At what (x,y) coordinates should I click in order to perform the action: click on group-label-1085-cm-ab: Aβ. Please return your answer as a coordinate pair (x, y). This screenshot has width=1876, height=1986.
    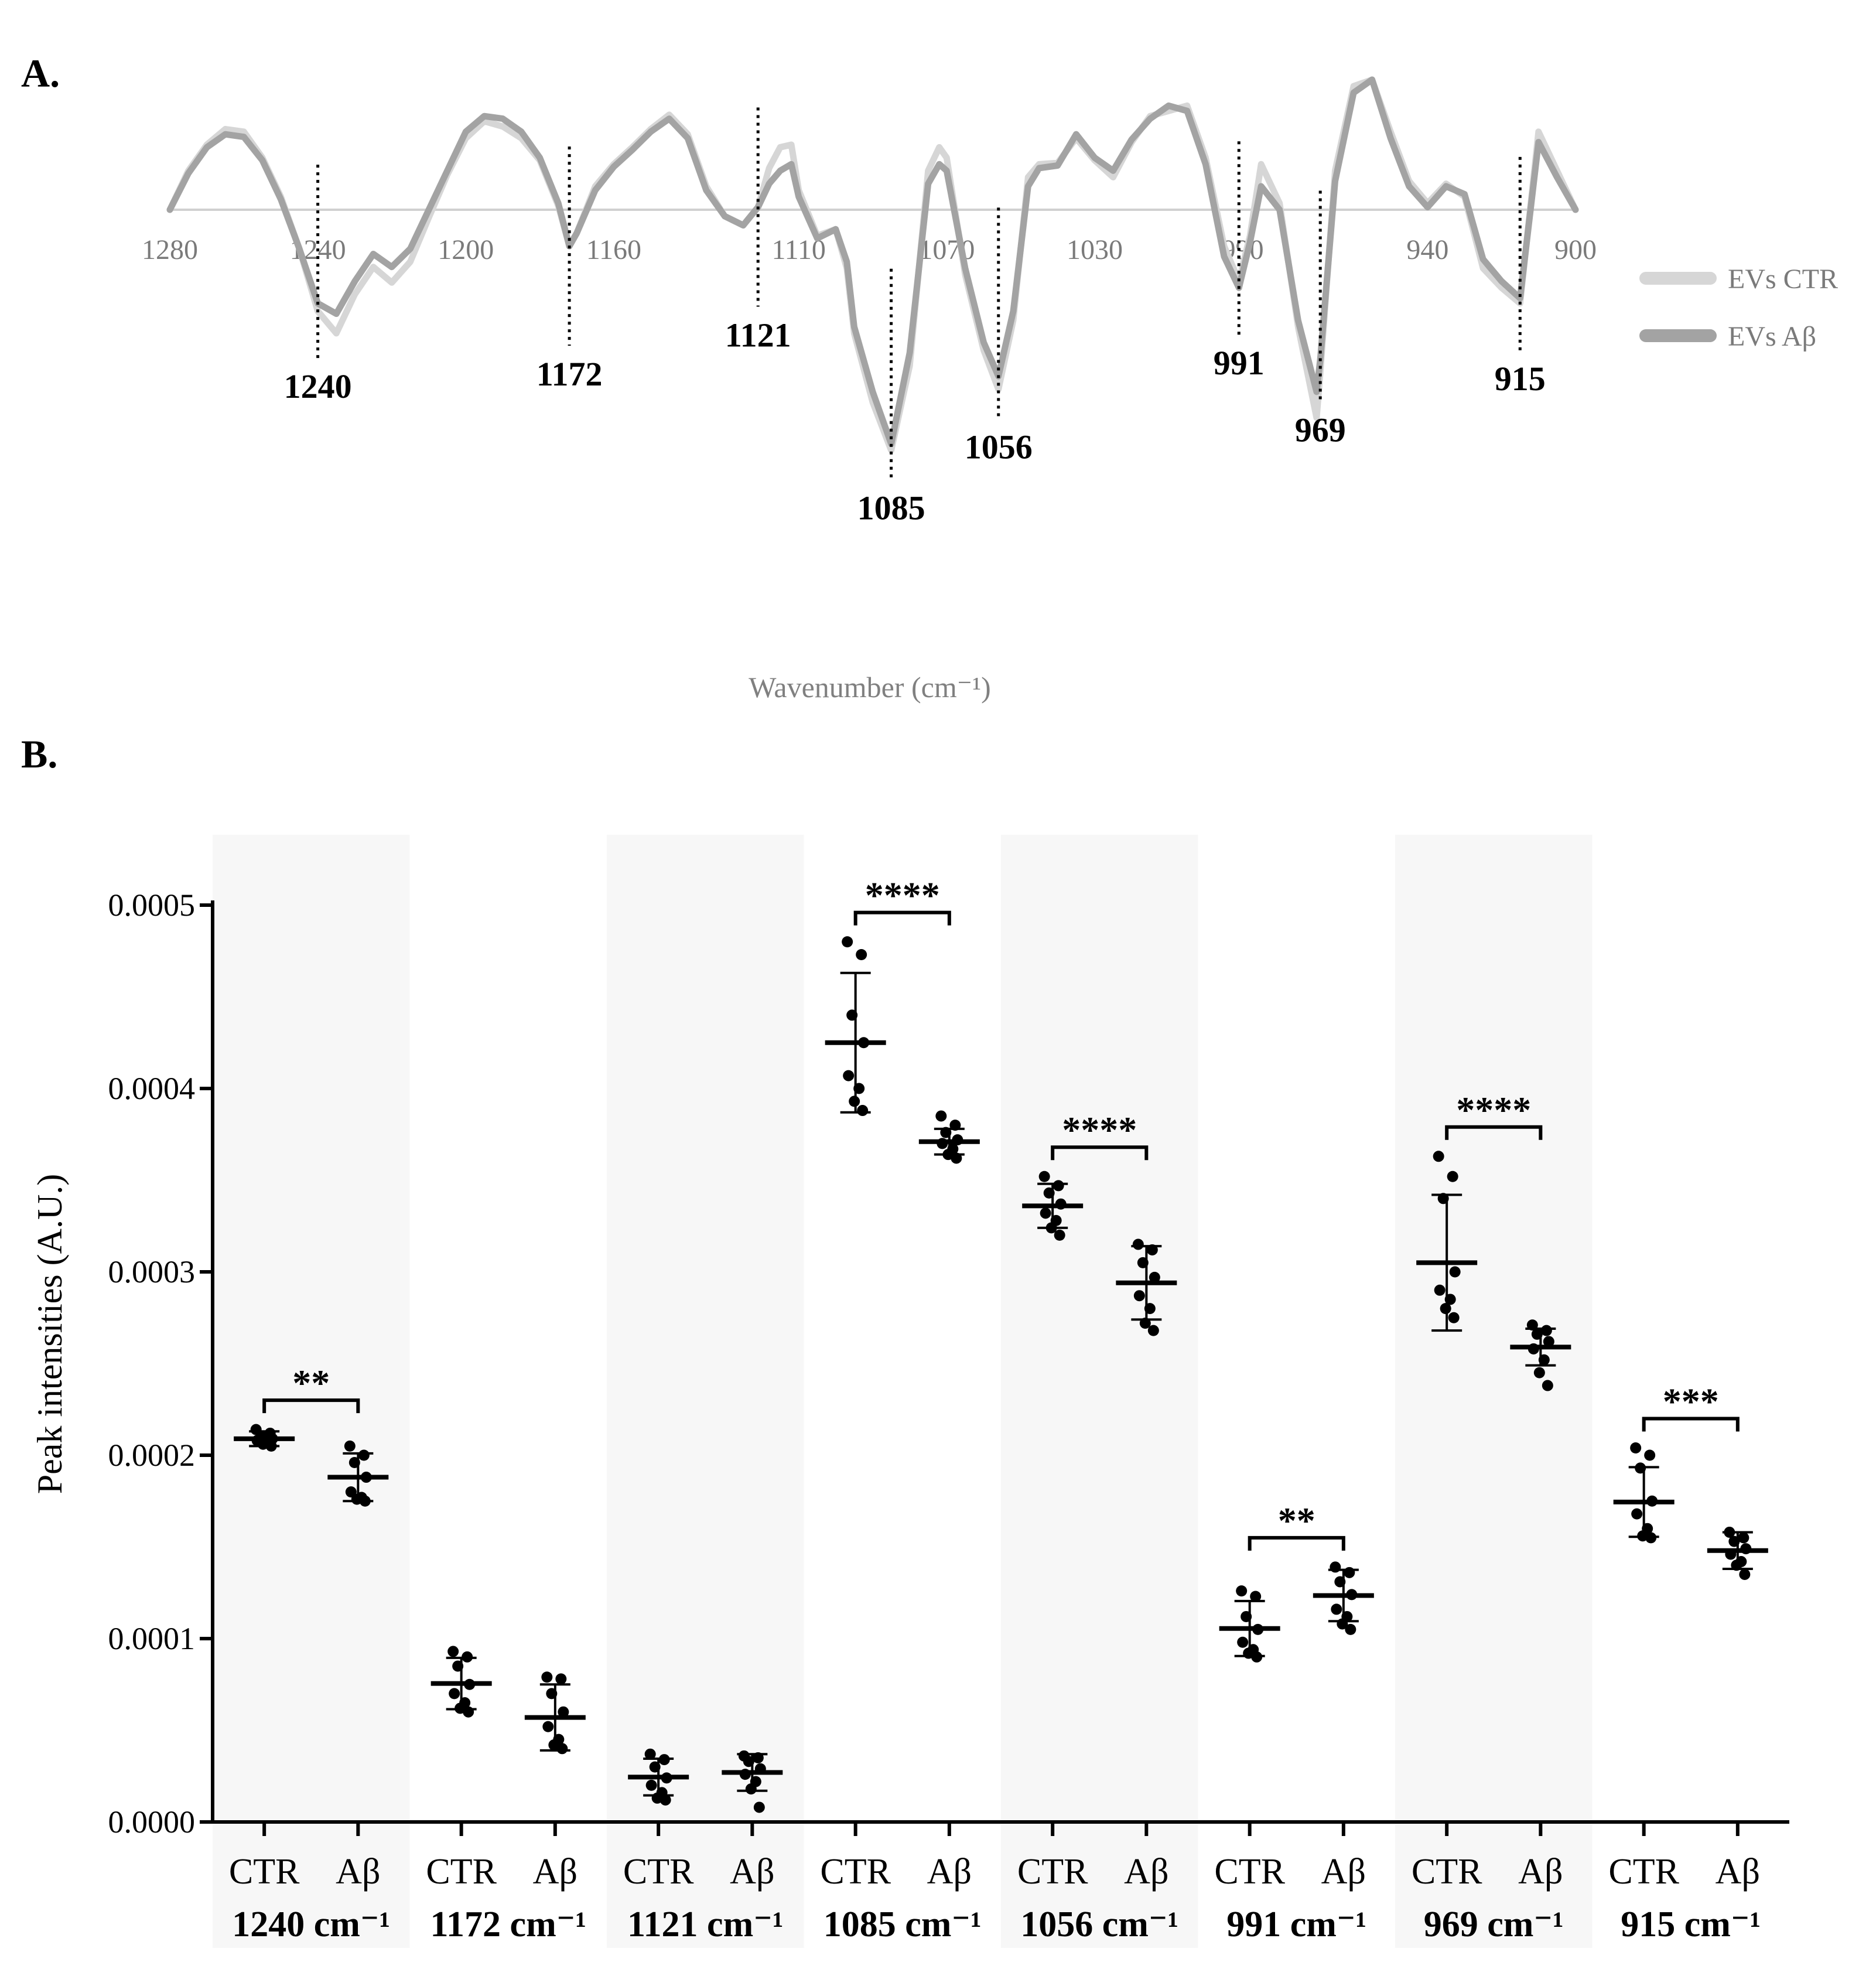
    Looking at the image, I should click on (949, 1872).